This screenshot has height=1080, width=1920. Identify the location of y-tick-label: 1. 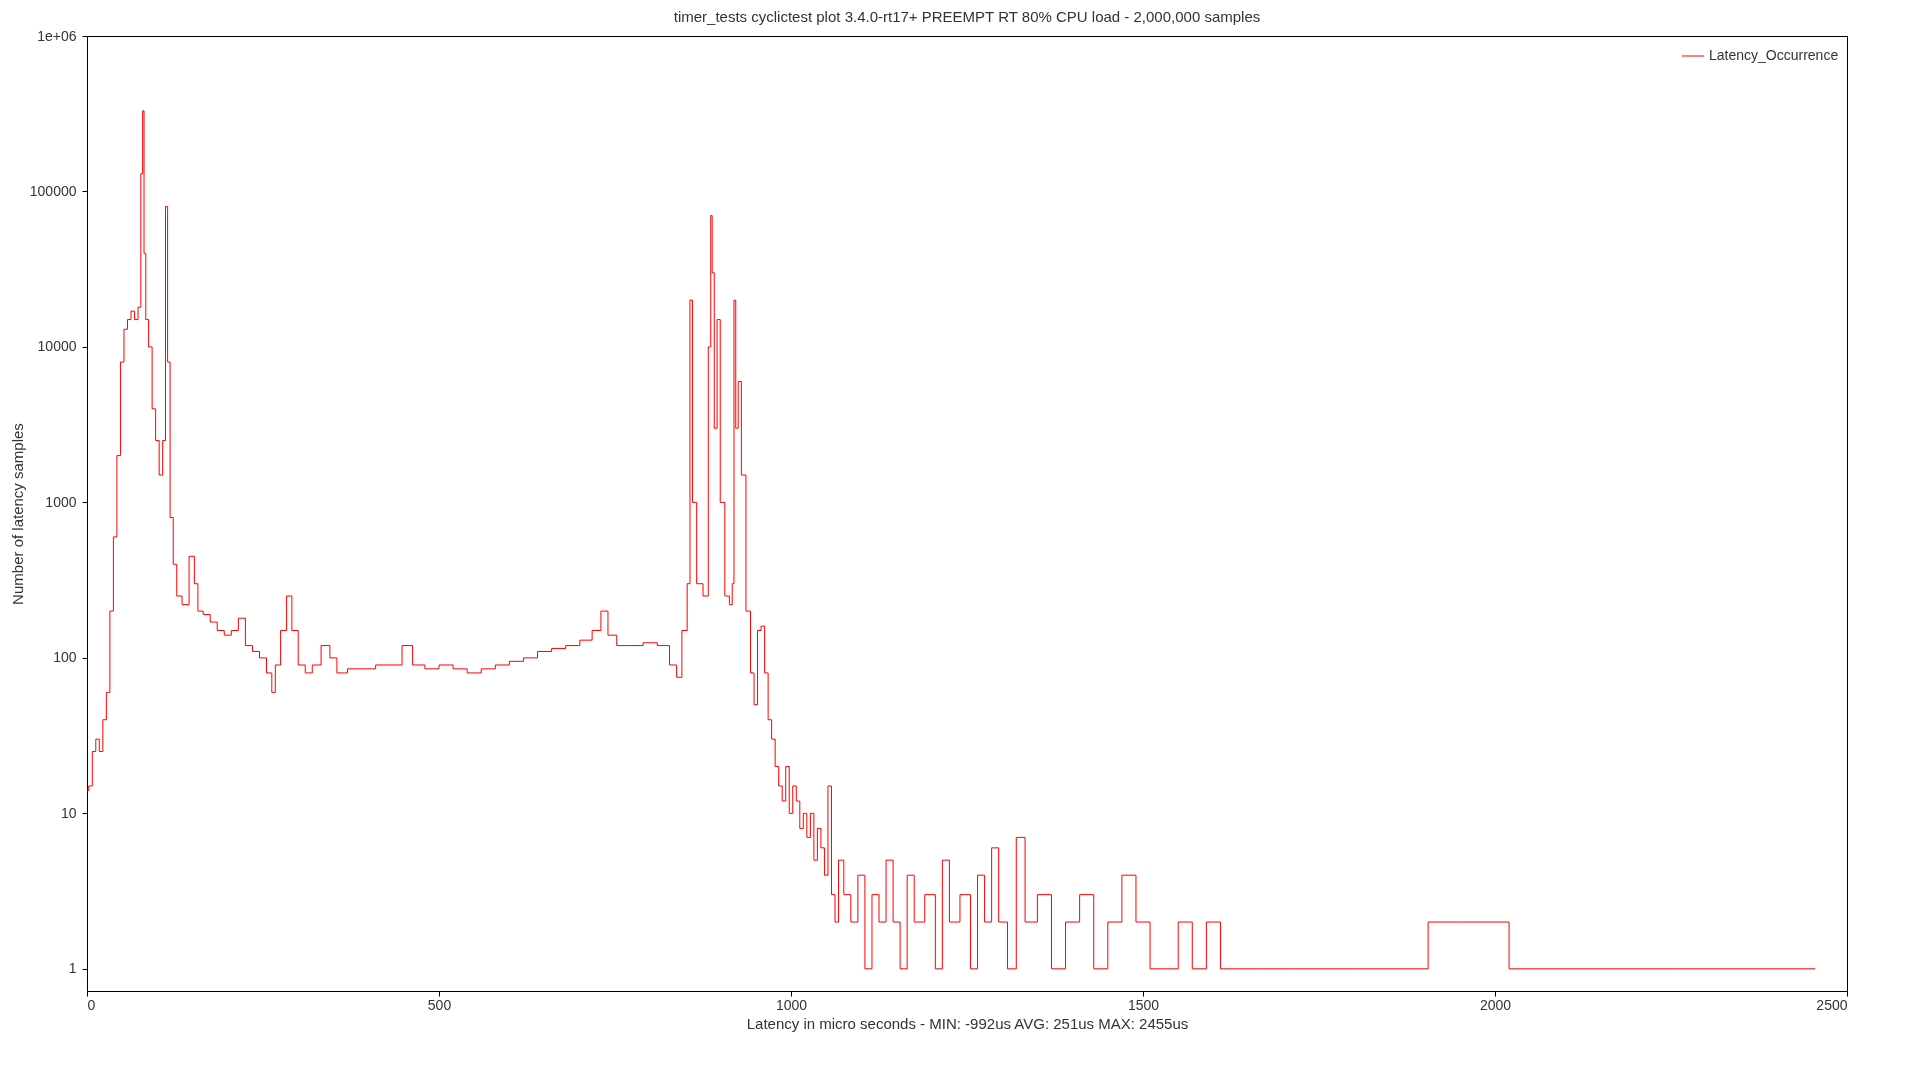
(72, 968).